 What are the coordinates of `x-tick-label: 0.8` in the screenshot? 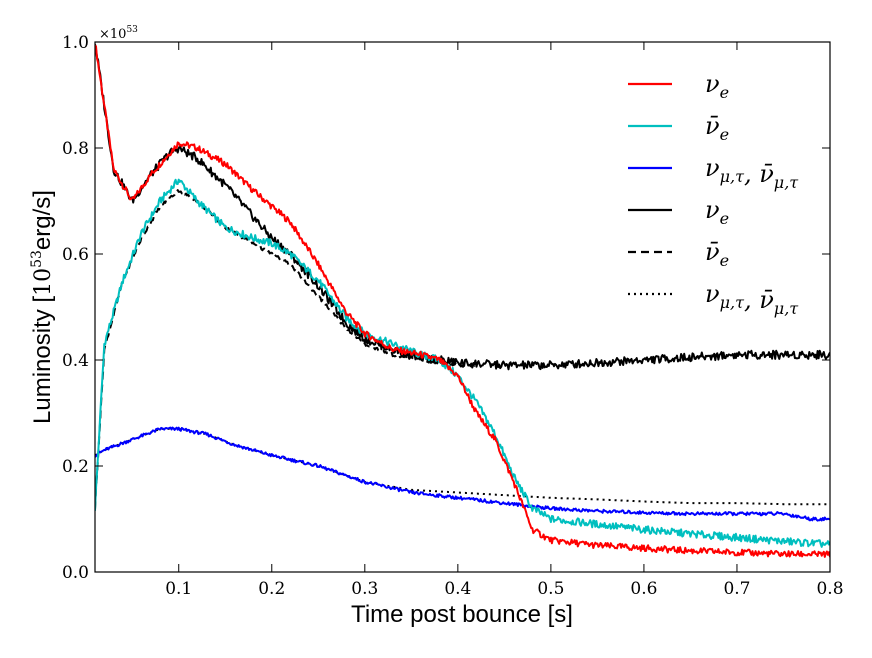 It's located at (829, 589).